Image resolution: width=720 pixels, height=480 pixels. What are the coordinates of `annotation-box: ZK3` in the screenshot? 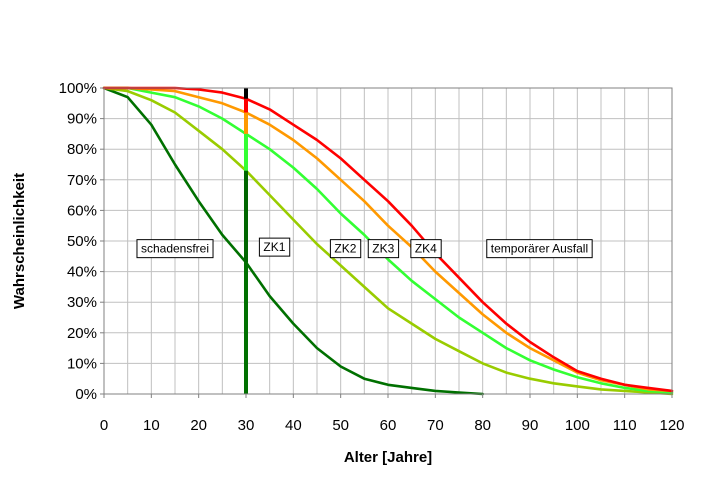 It's located at (383, 249).